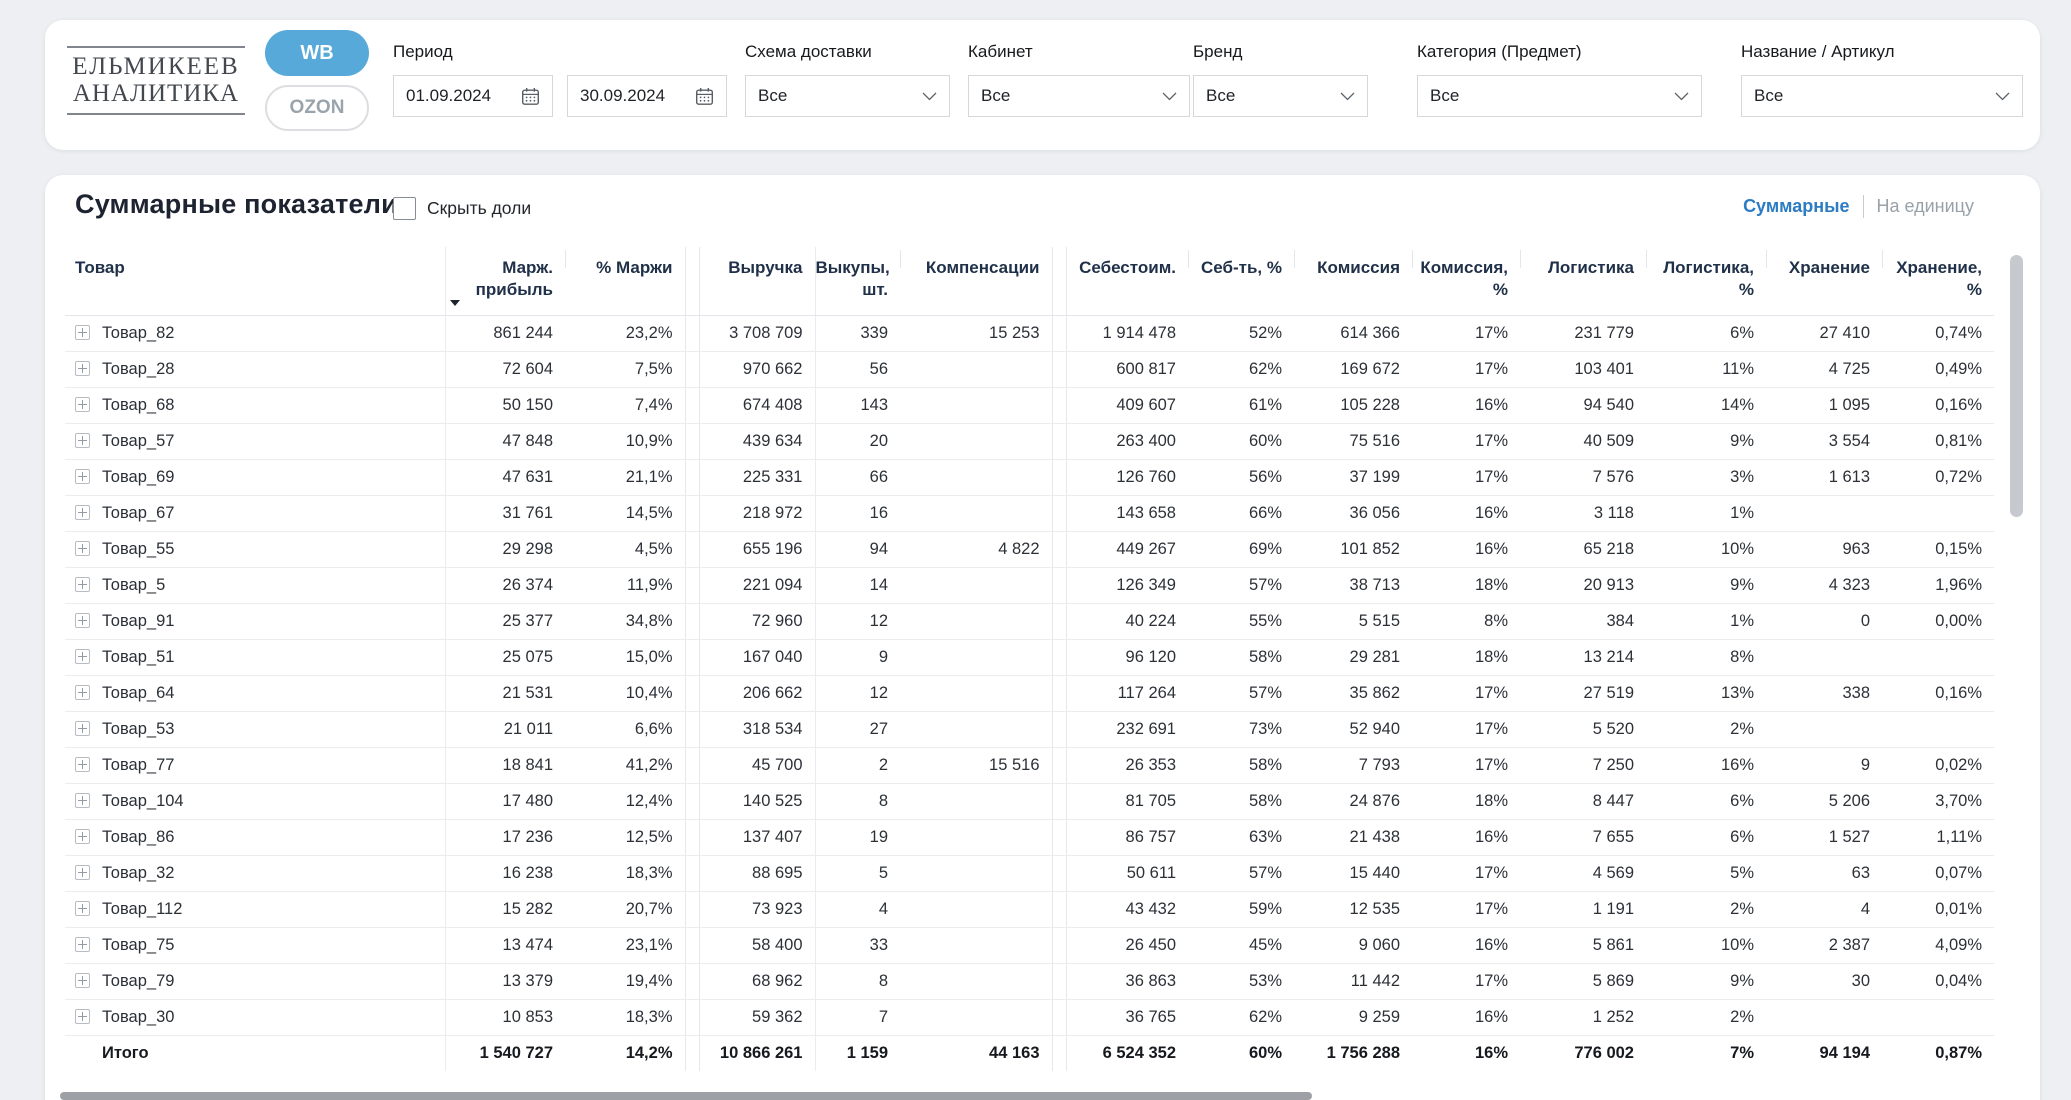  Describe the element at coordinates (686, 1096) in the screenshot. I see `horizontal-scrollbar-thumb` at that location.